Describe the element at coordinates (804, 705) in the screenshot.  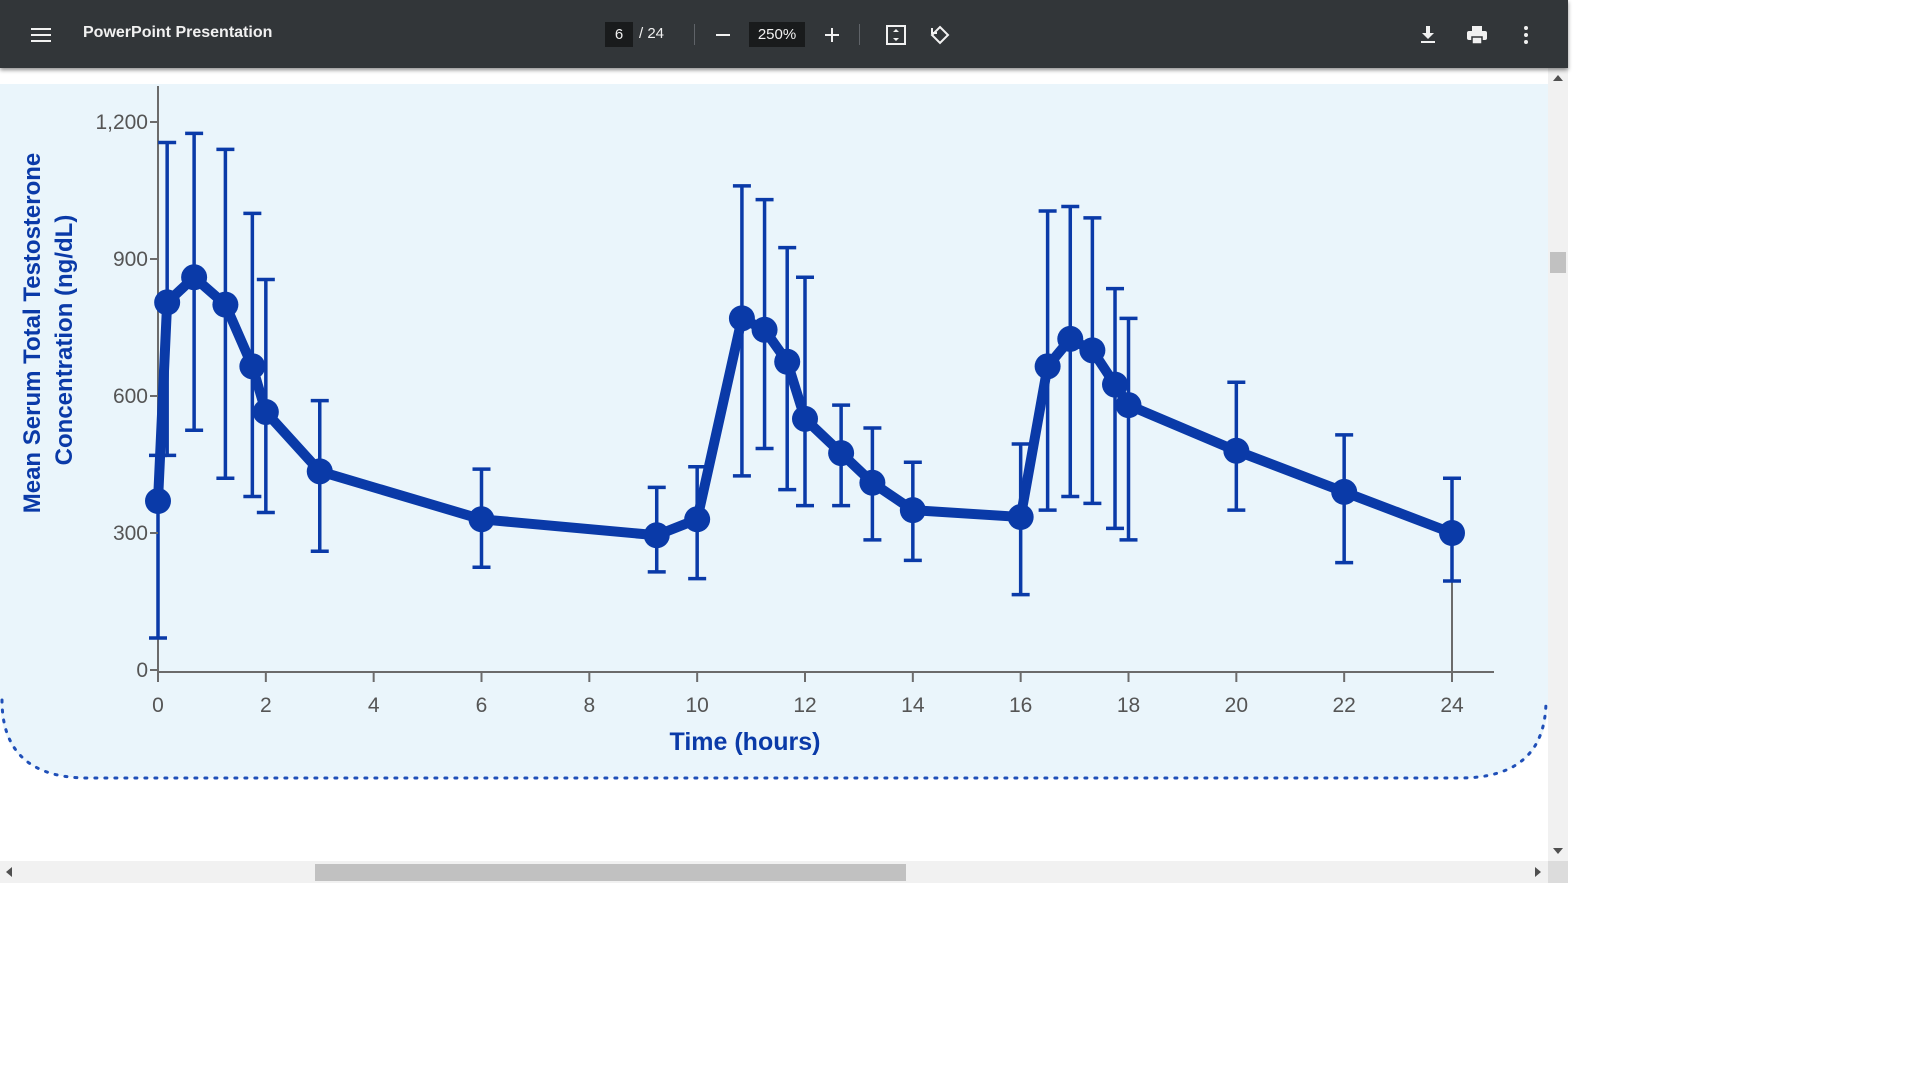
I see `x-tick-label: 12` at that location.